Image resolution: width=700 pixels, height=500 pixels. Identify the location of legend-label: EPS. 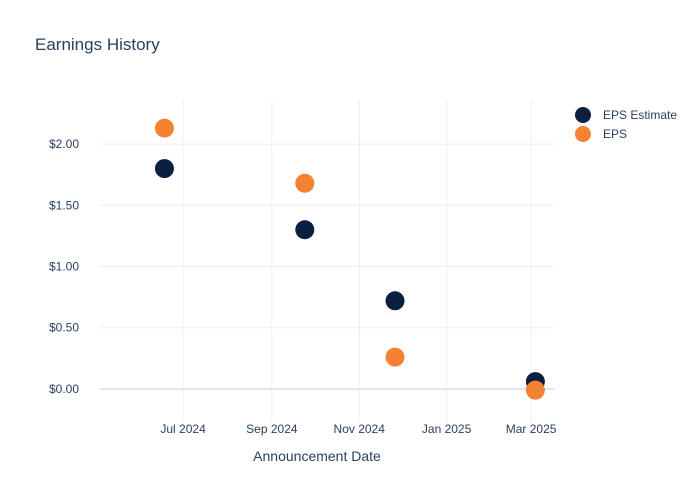
(615, 134).